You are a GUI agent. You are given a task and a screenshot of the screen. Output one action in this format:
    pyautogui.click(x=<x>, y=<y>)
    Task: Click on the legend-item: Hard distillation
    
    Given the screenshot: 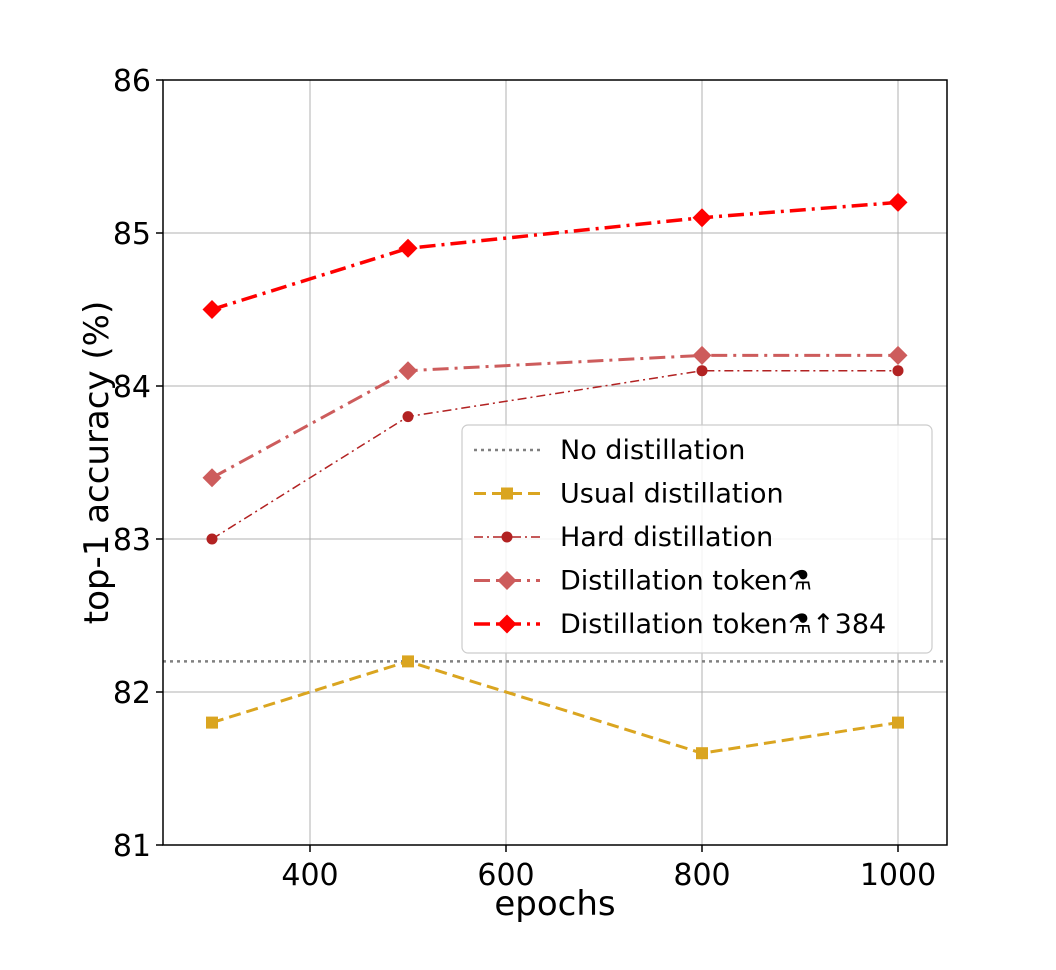 What is the action you would take?
    pyautogui.click(x=623, y=537)
    